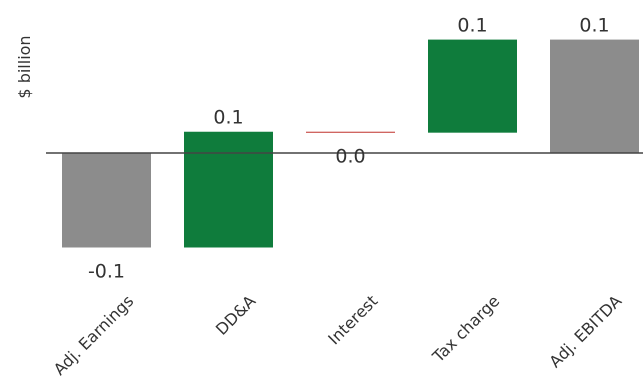 This screenshot has width=643, height=388. What do you see at coordinates (352, 319) in the screenshot?
I see `tick-label-interest: Interest` at bounding box center [352, 319].